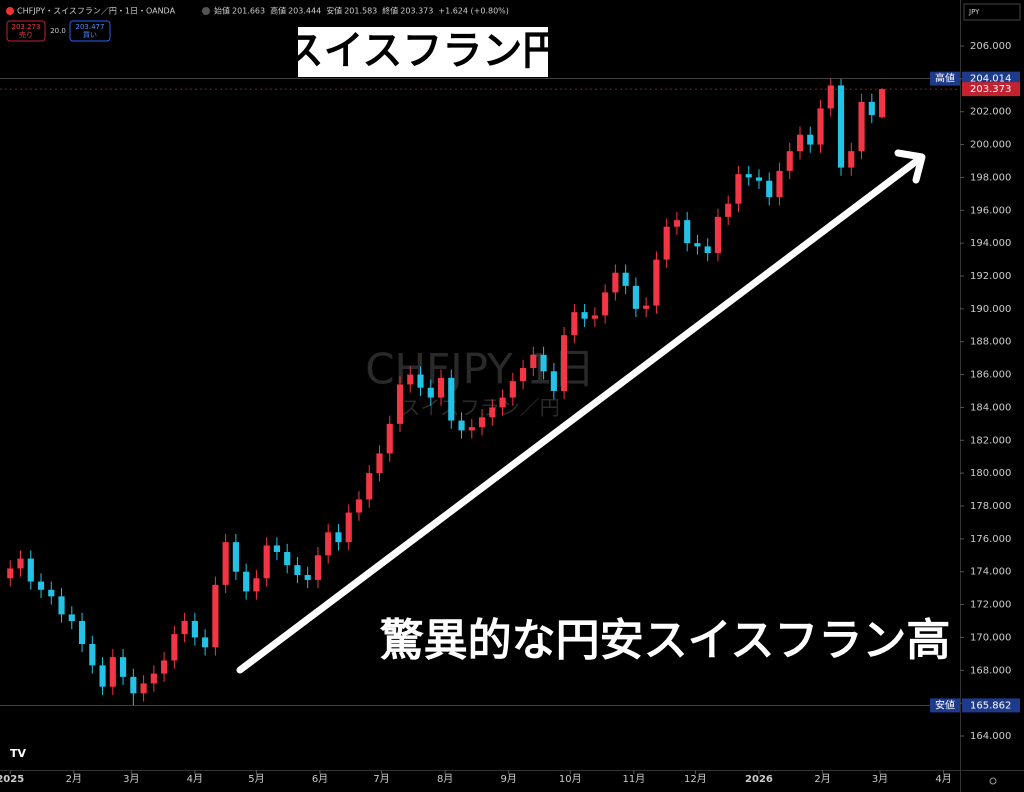 The height and width of the screenshot is (792, 1024). I want to click on watermark-name: スイスフラン／円, so click(479, 408).